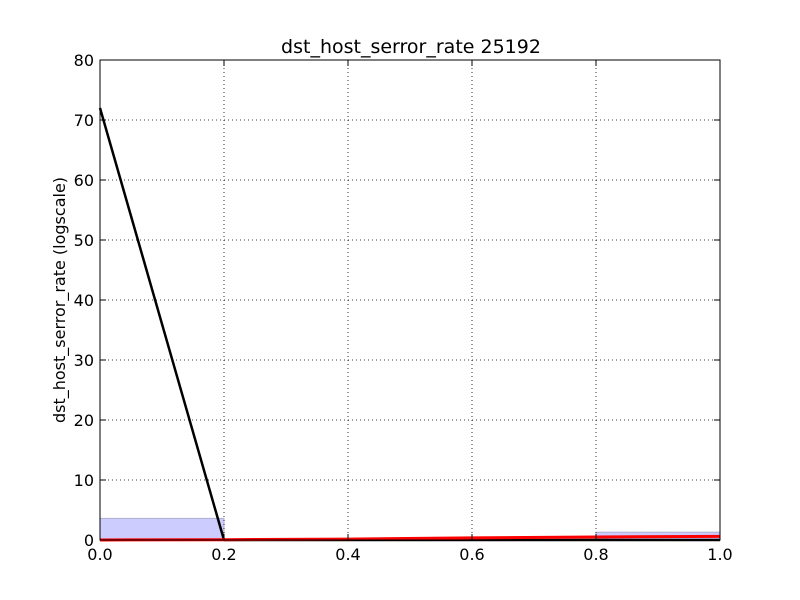 This screenshot has height=600, width=800. Describe the element at coordinates (84, 300) in the screenshot. I see `y-tick-label: 40` at that location.